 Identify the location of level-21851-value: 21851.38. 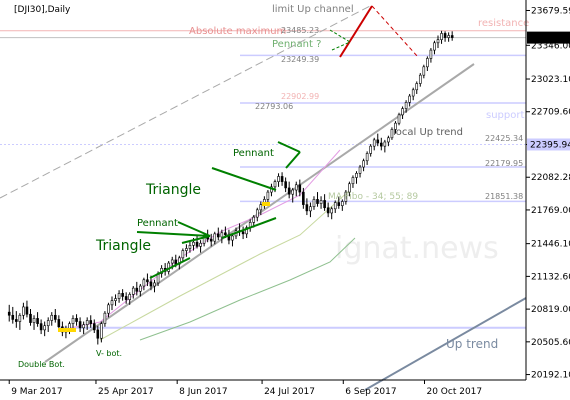
(504, 196).